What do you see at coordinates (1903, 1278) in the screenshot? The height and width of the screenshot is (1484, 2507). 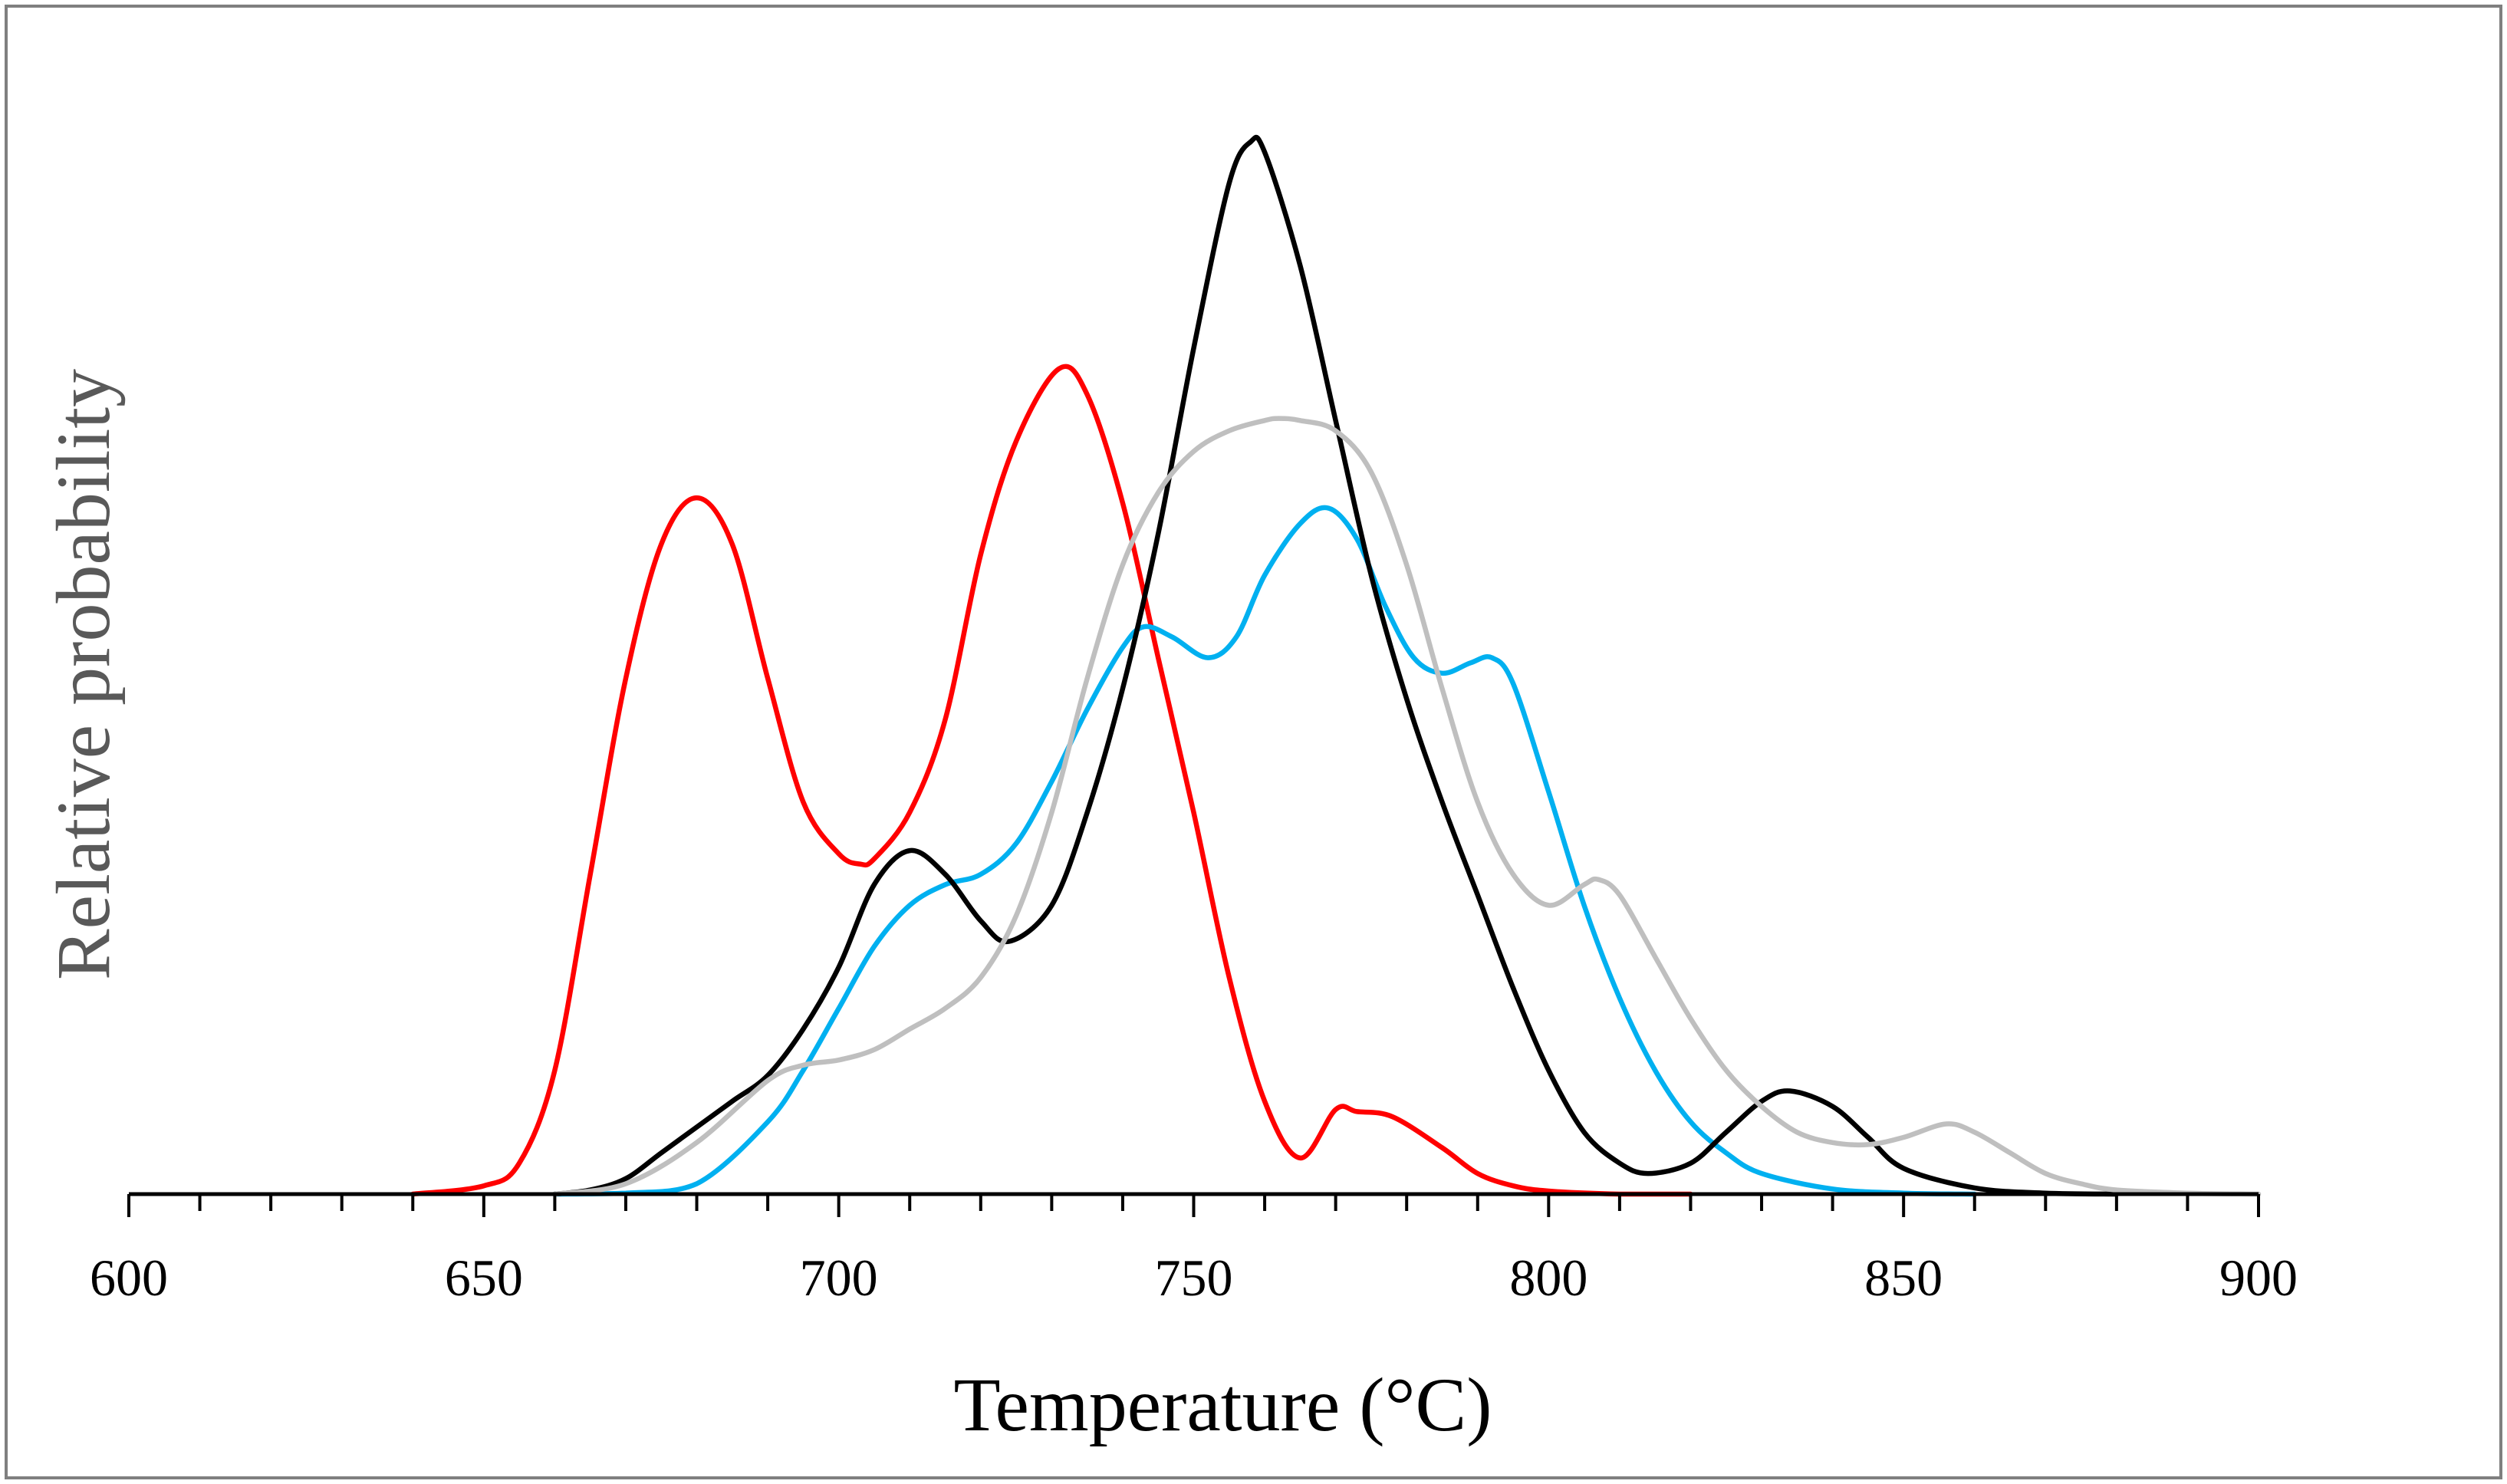 I see `x-tick-label: 850` at bounding box center [1903, 1278].